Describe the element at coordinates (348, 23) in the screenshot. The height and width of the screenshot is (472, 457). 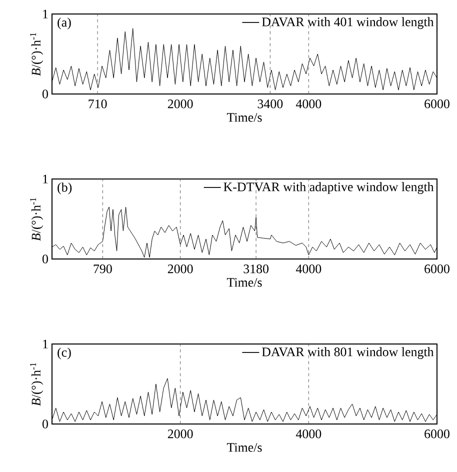
I see `legend-label: DAVAR with 401 window length` at that location.